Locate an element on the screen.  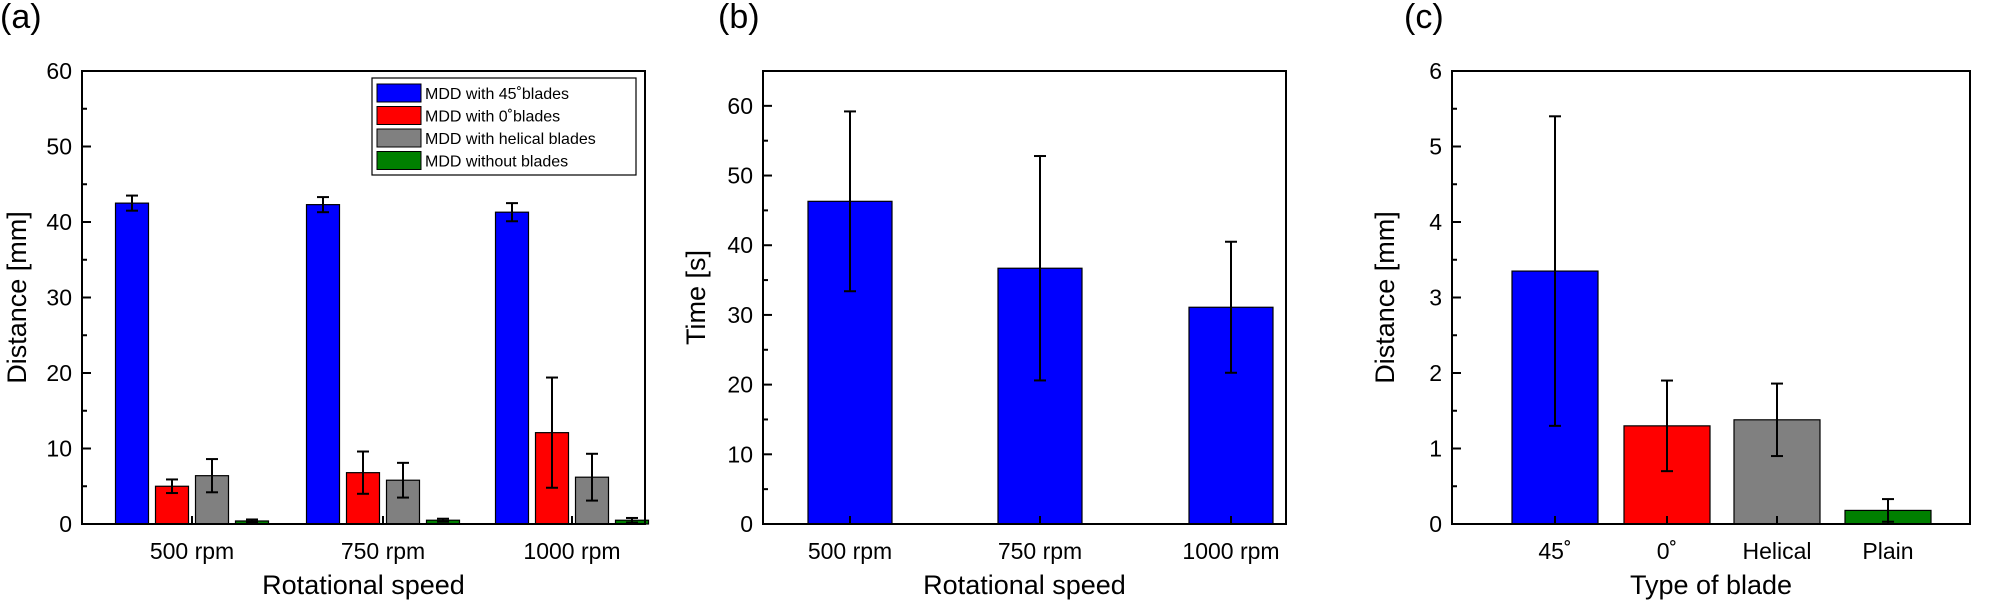
panel-a-y-axis-title: Distance [mm] is located at coordinates (17, 297).